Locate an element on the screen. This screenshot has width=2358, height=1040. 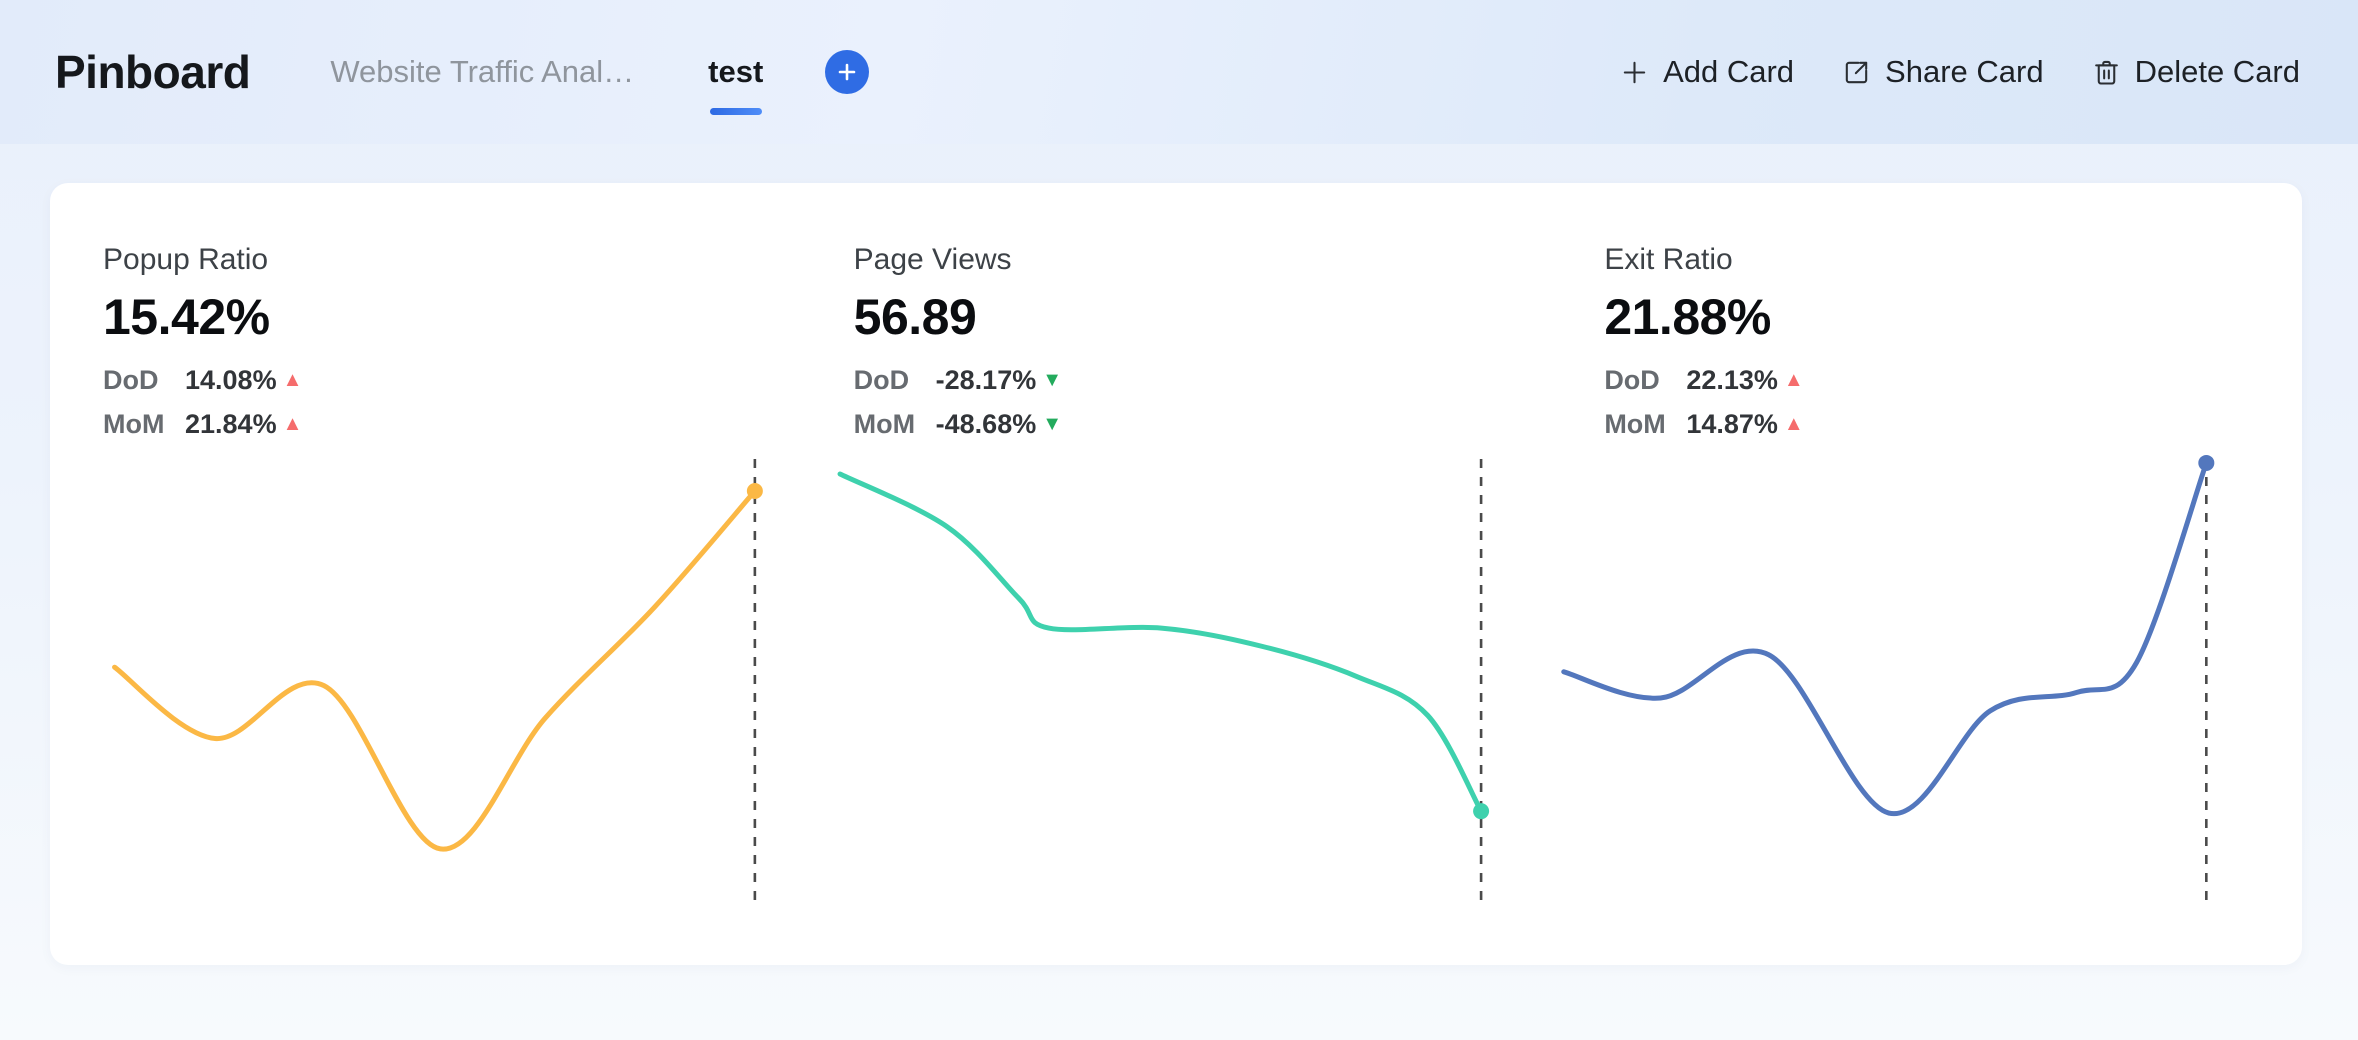
add-card-button: Add Card is located at coordinates (1706, 72).